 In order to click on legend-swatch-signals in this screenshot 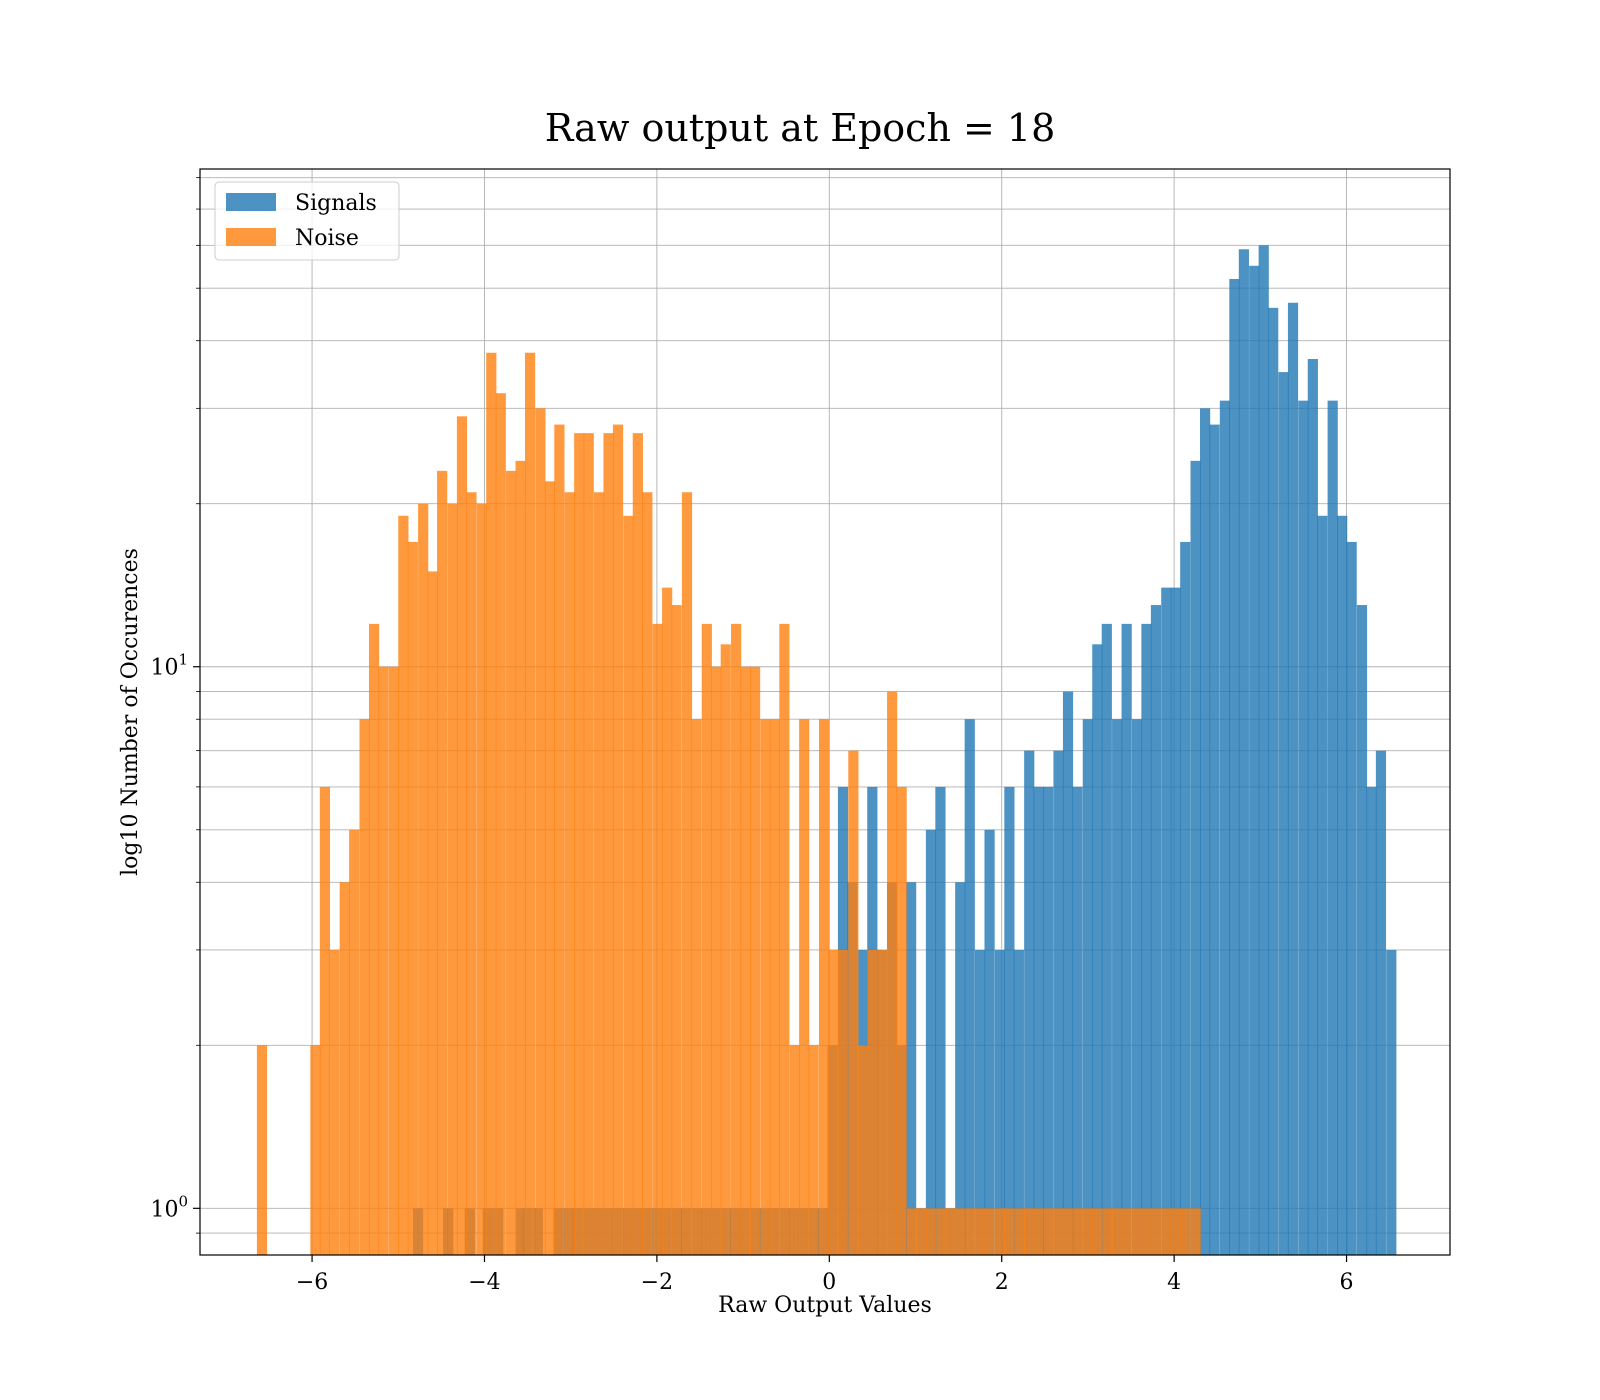, I will do `click(251, 202)`.